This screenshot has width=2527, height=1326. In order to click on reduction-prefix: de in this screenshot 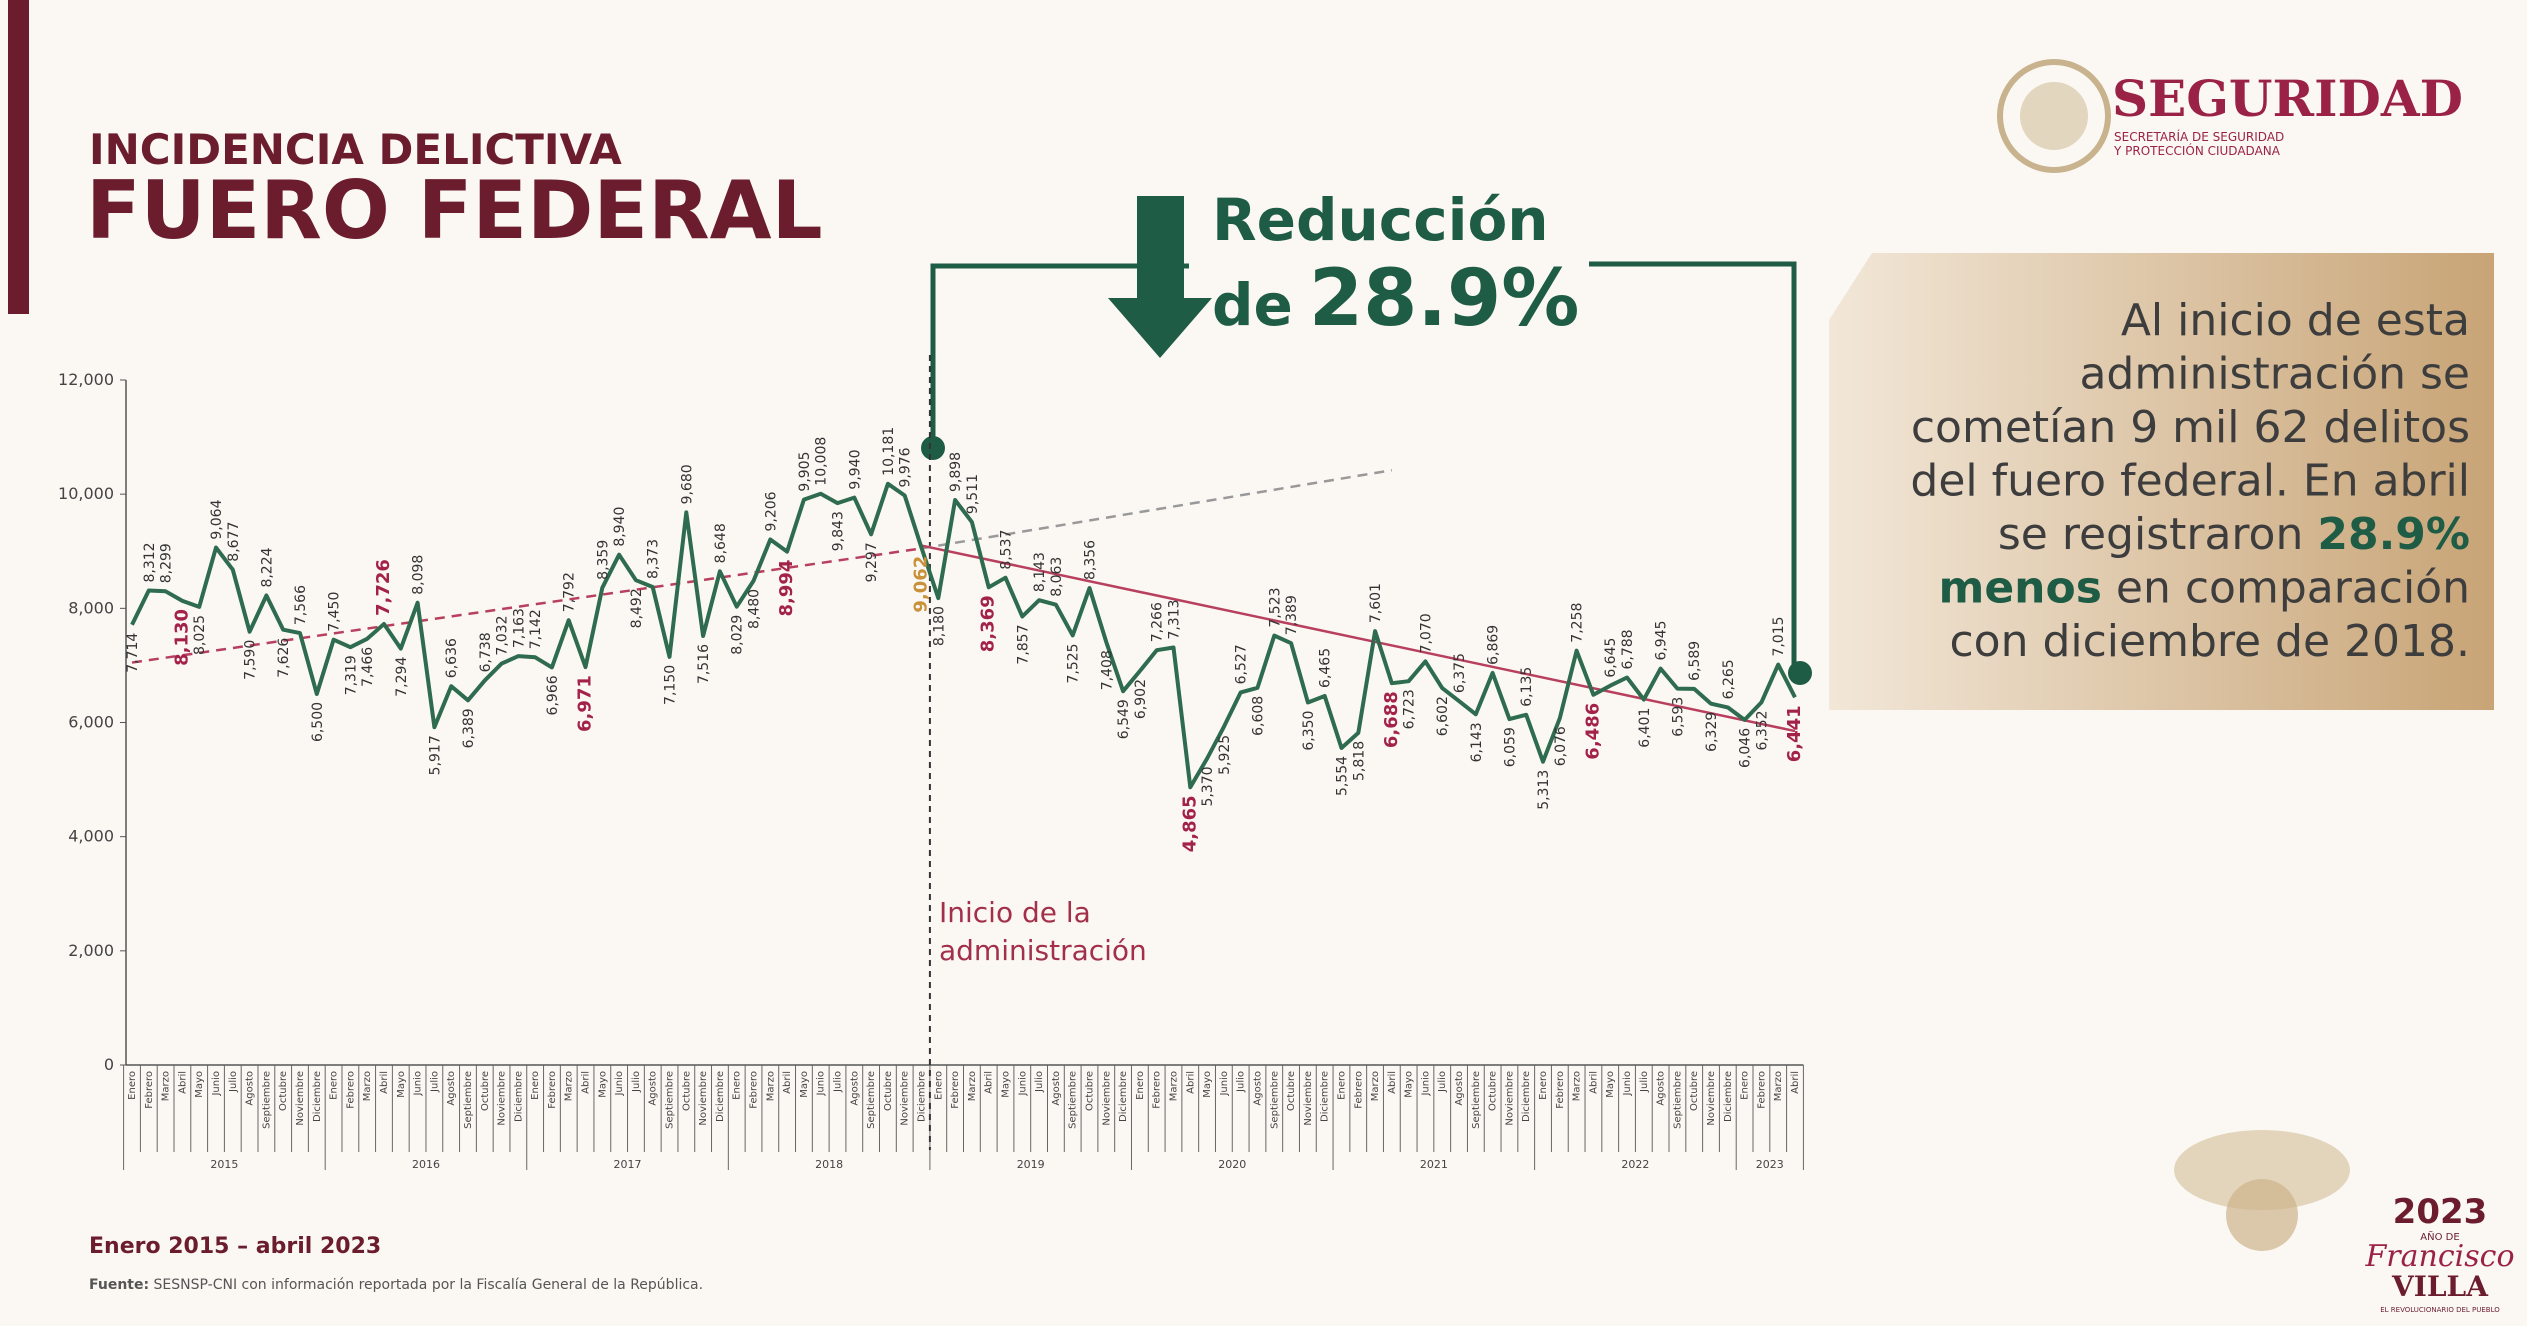, I will do `click(1252, 305)`.